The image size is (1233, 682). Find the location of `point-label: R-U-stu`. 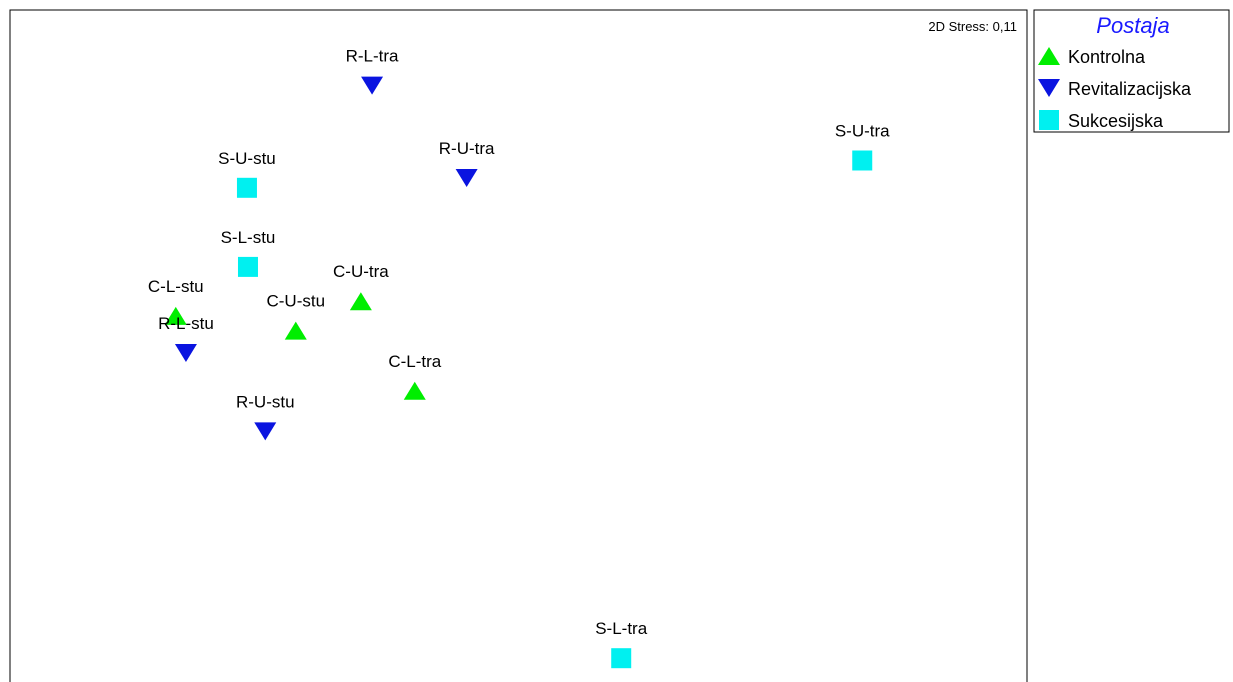

point-label: R-U-stu is located at coordinates (265, 401).